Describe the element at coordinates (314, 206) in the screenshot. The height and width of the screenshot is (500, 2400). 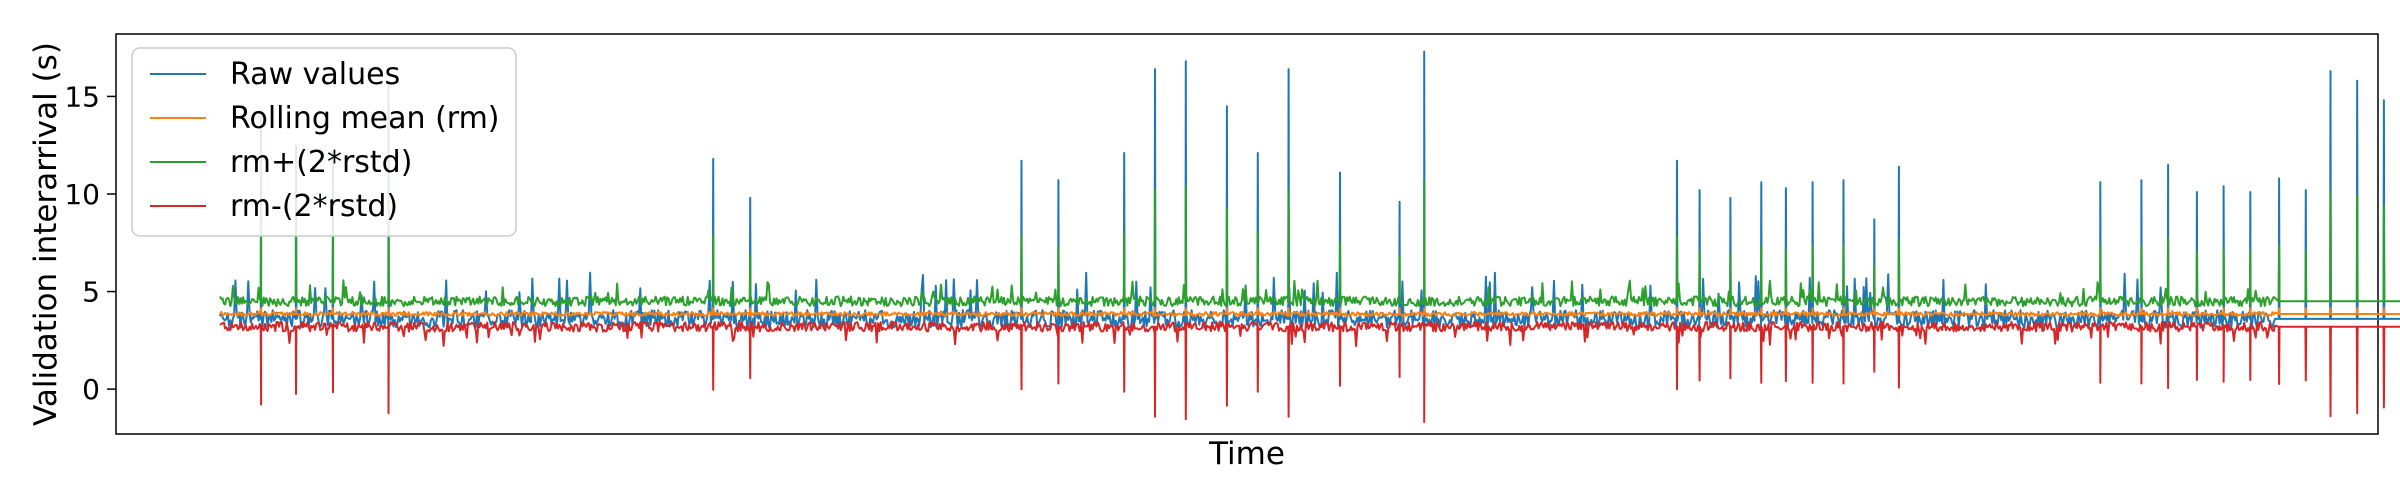
I see `legend-label-lower-band: rm-(2*rstd)` at that location.